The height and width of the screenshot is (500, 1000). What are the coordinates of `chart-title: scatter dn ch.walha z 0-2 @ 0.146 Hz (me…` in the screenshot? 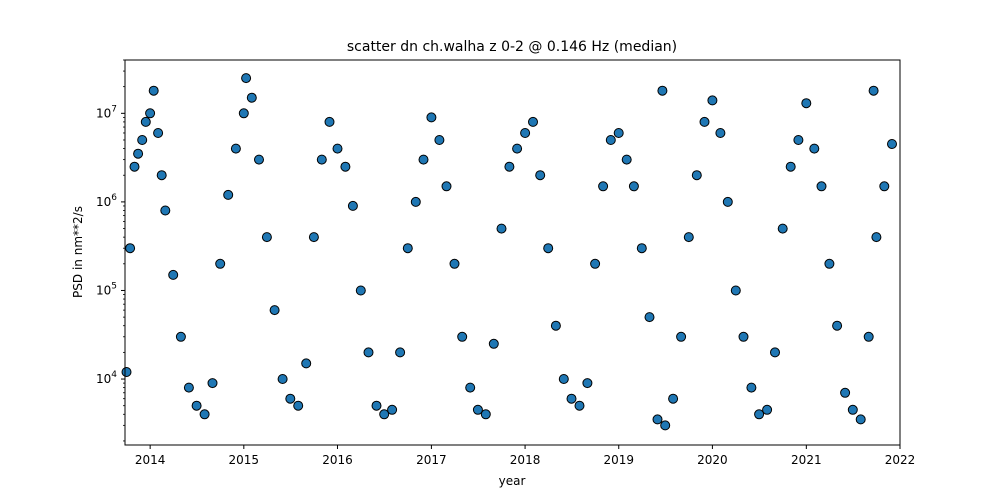 It's located at (512, 47).